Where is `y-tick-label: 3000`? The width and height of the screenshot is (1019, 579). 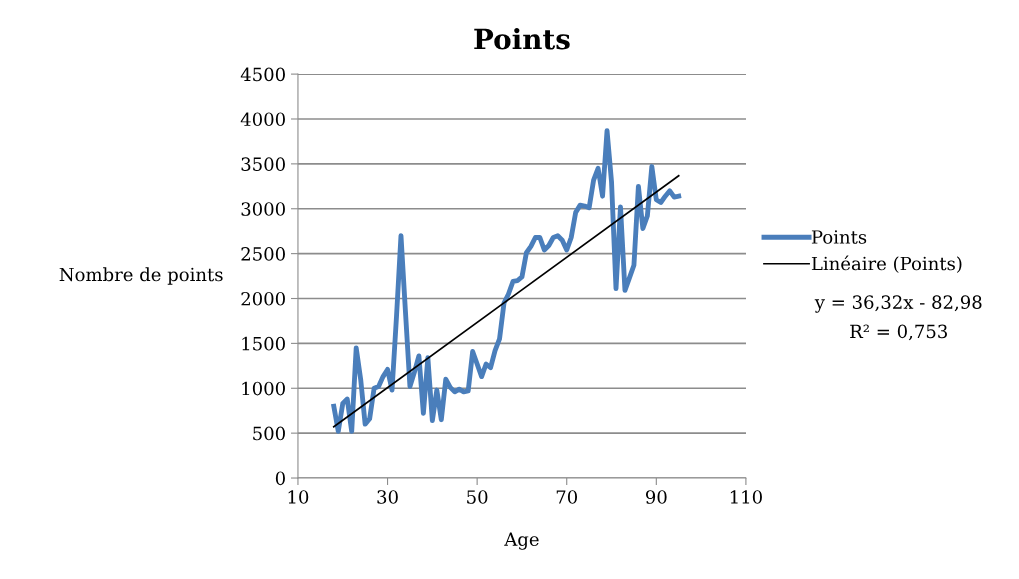 y-tick-label: 3000 is located at coordinates (263, 209).